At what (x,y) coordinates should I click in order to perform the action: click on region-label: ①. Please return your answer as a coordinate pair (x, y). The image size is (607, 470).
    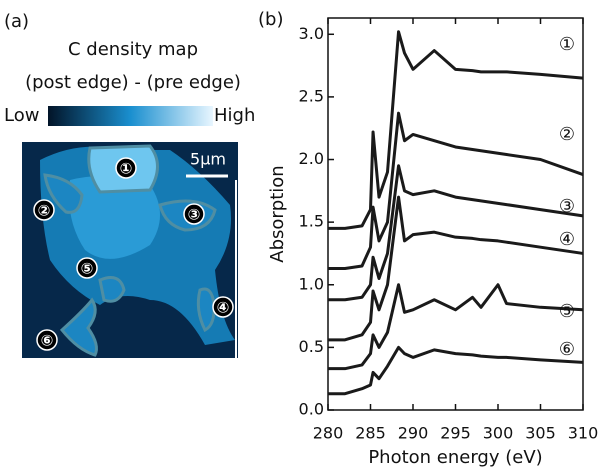
    Looking at the image, I should click on (126, 169).